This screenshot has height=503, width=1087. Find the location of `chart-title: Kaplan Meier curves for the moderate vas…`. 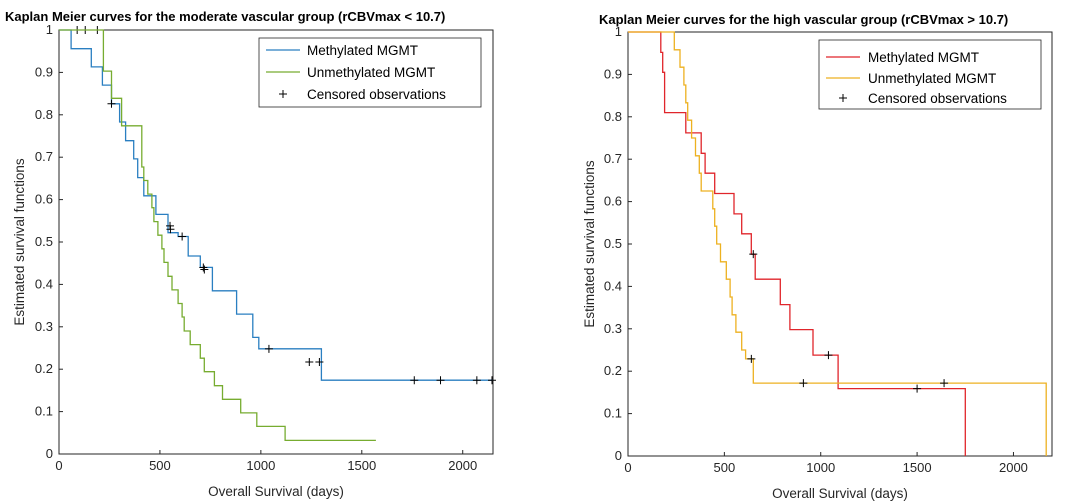

chart-title: Kaplan Meier curves for the moderate vas… is located at coordinates (225, 16).